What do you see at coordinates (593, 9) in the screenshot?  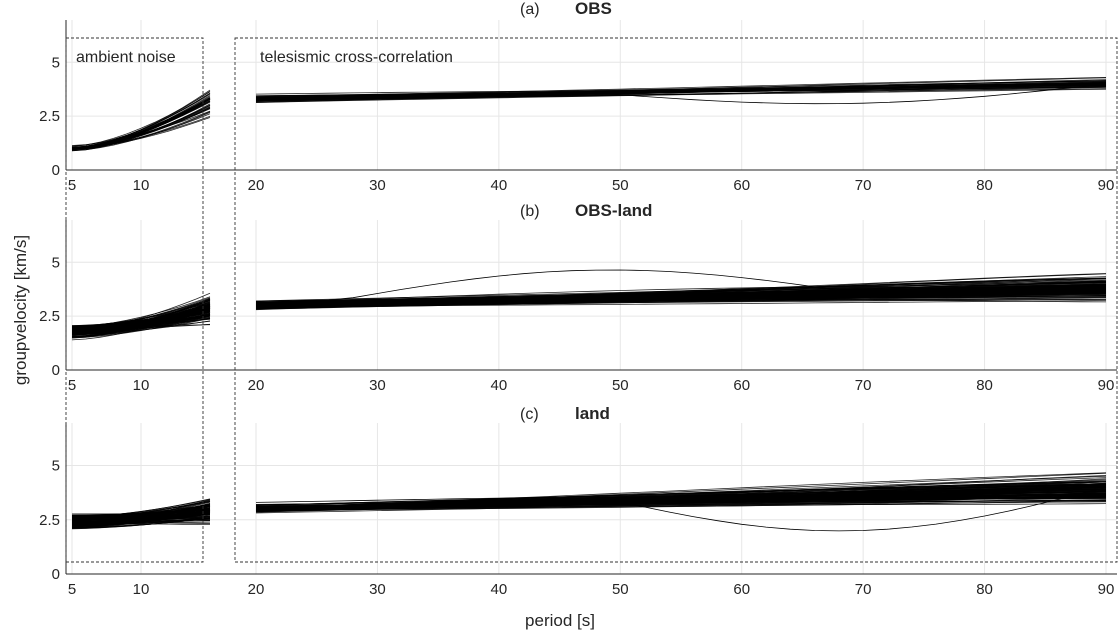 I see `panel-title: OBS` at bounding box center [593, 9].